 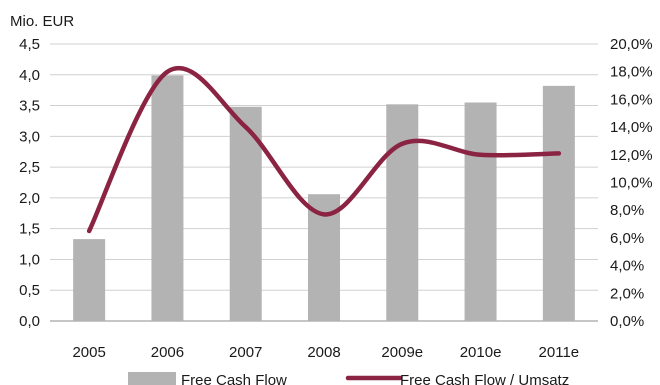 What do you see at coordinates (348, 378) in the screenshot?
I see `legend: Free Cash Flow Free Cash Flow / Umsatz` at bounding box center [348, 378].